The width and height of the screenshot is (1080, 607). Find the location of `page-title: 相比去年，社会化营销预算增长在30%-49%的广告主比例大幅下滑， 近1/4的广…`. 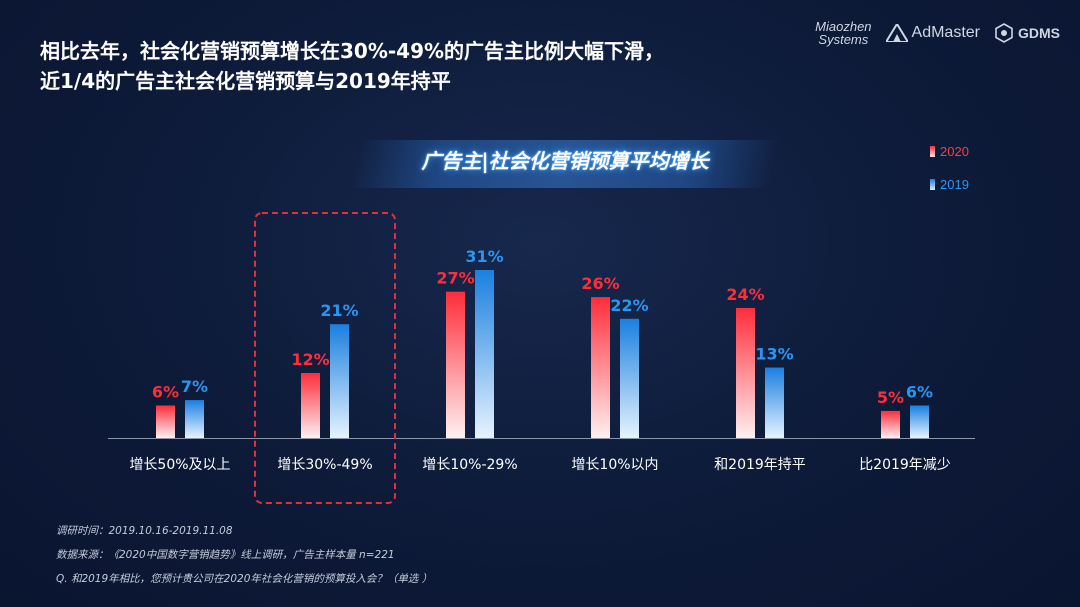

page-title: 相比去年，社会化营销预算增长在30%-49%的广告主比例大幅下滑， 近1/4的广… is located at coordinates (352, 66).